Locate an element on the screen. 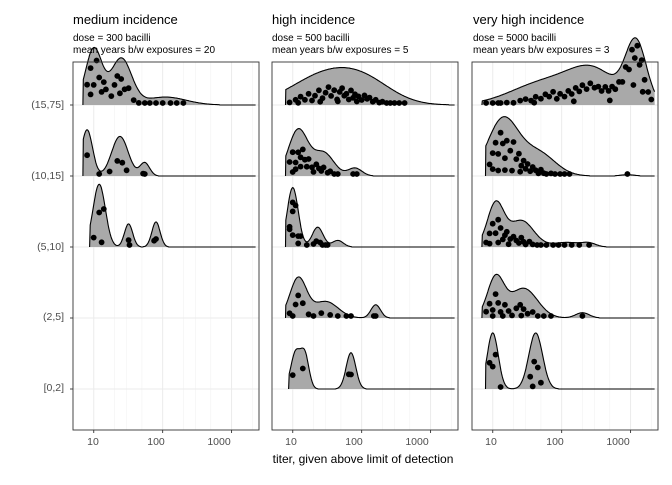 The width and height of the screenshot is (672, 485). panel-subtitle-3a: dose = 5000 bacilli is located at coordinates (515, 38).